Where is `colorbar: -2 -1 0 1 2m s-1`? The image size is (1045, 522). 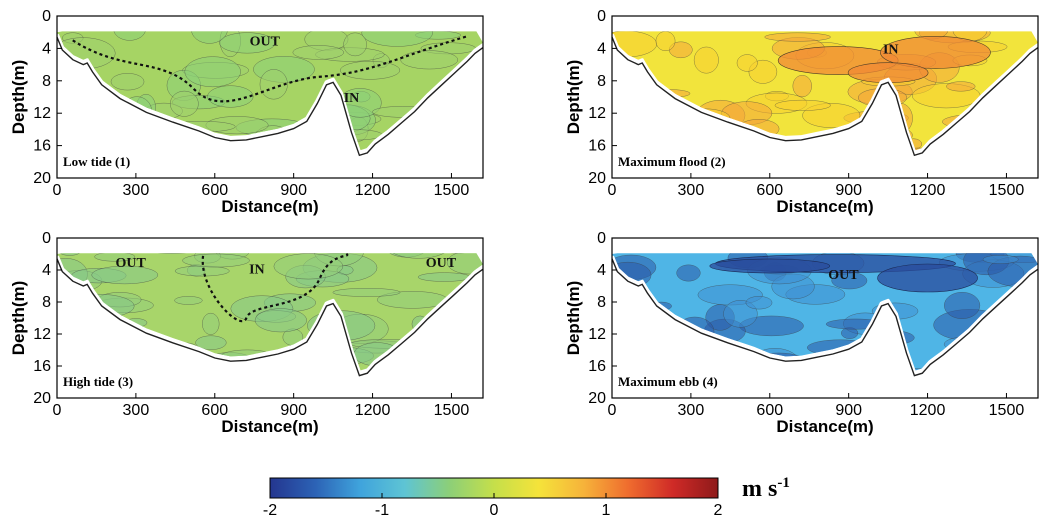
colorbar: -2 -1 0 1 2m s-1 is located at coordinates (526, 497).